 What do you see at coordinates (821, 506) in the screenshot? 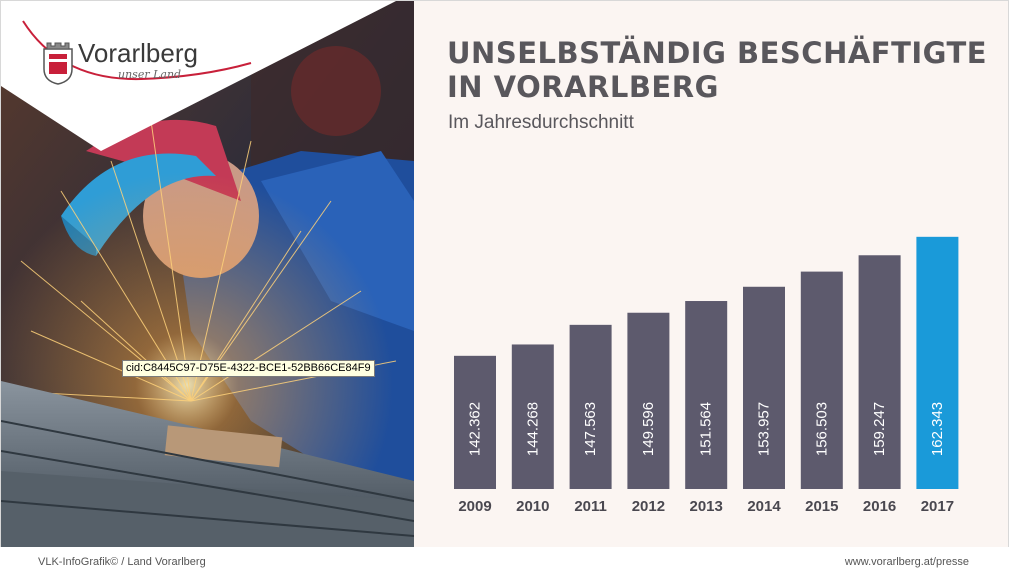
I see `x-tick-label-2015: 2015` at bounding box center [821, 506].